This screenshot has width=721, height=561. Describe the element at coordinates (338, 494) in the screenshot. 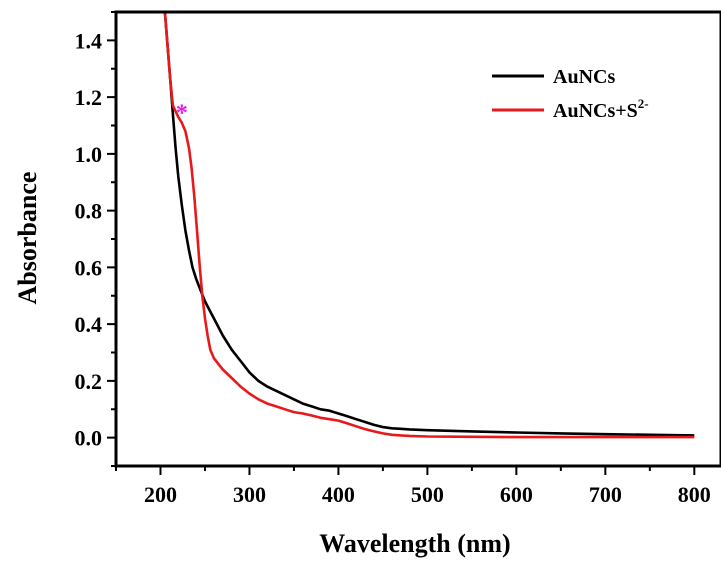

I see `x-tick-label: 400` at that location.